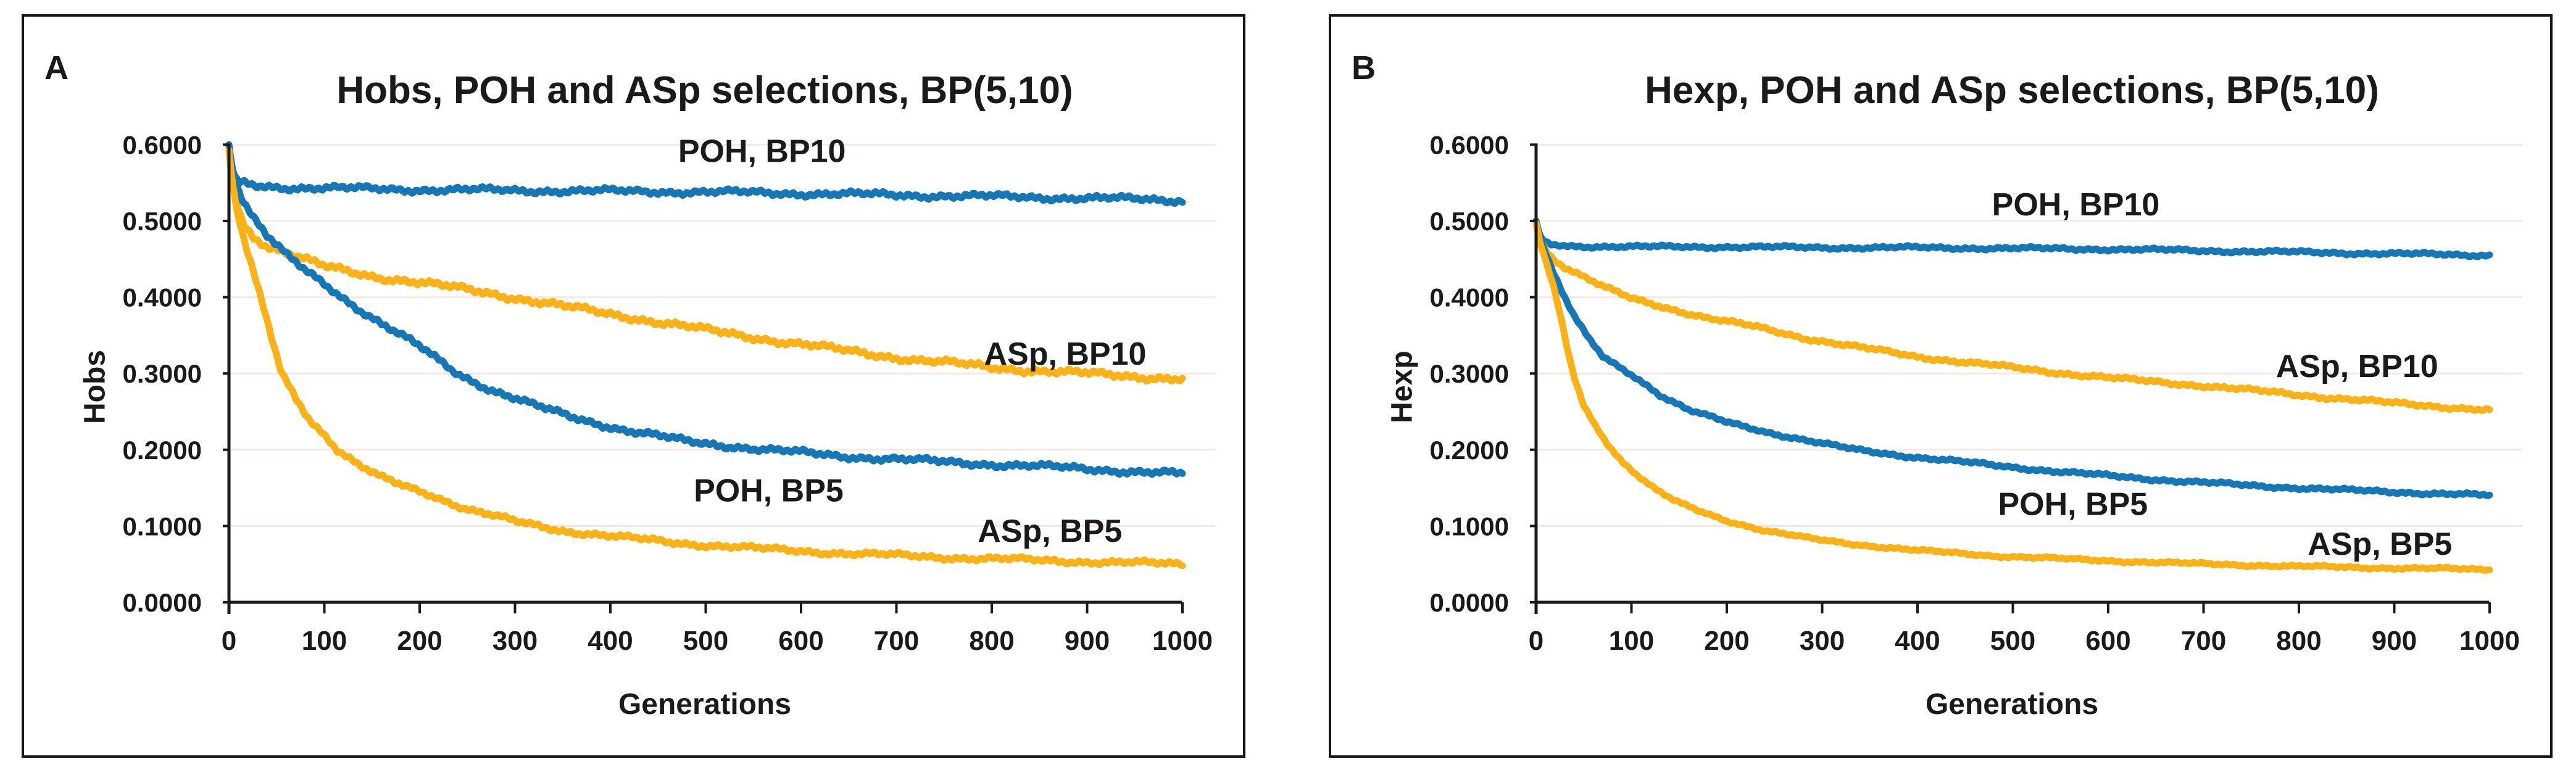 This screenshot has width=2576, height=772. What do you see at coordinates (704, 704) in the screenshot?
I see `x-axis-title-a: Generations` at bounding box center [704, 704].